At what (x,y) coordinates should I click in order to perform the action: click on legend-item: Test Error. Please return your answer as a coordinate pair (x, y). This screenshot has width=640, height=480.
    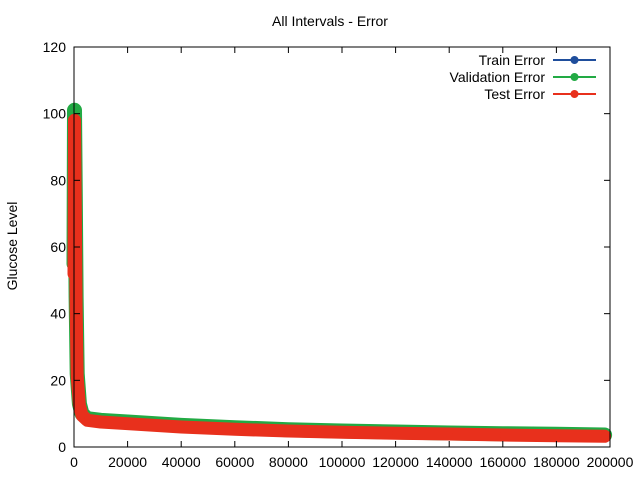
    Looking at the image, I should click on (540, 94).